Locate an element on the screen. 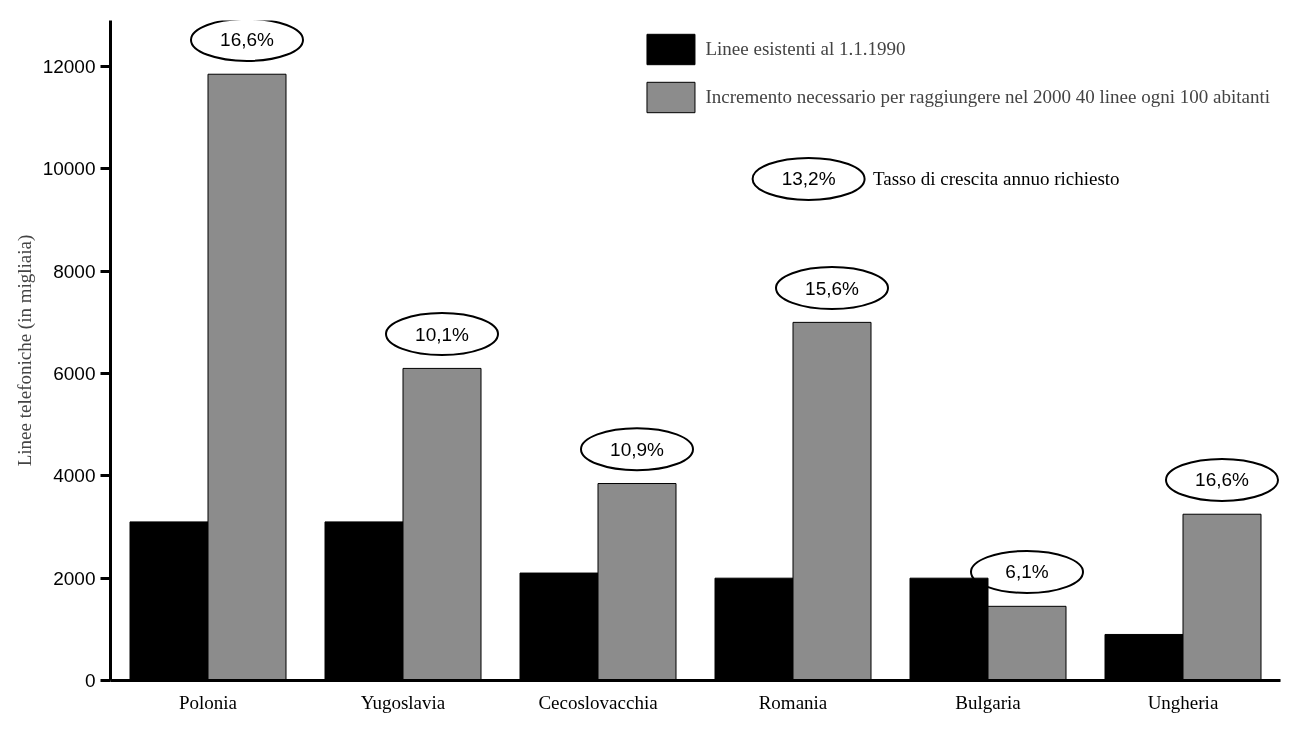 The height and width of the screenshot is (736, 1307). x-tick-label: Yugoslavia is located at coordinates (403, 702).